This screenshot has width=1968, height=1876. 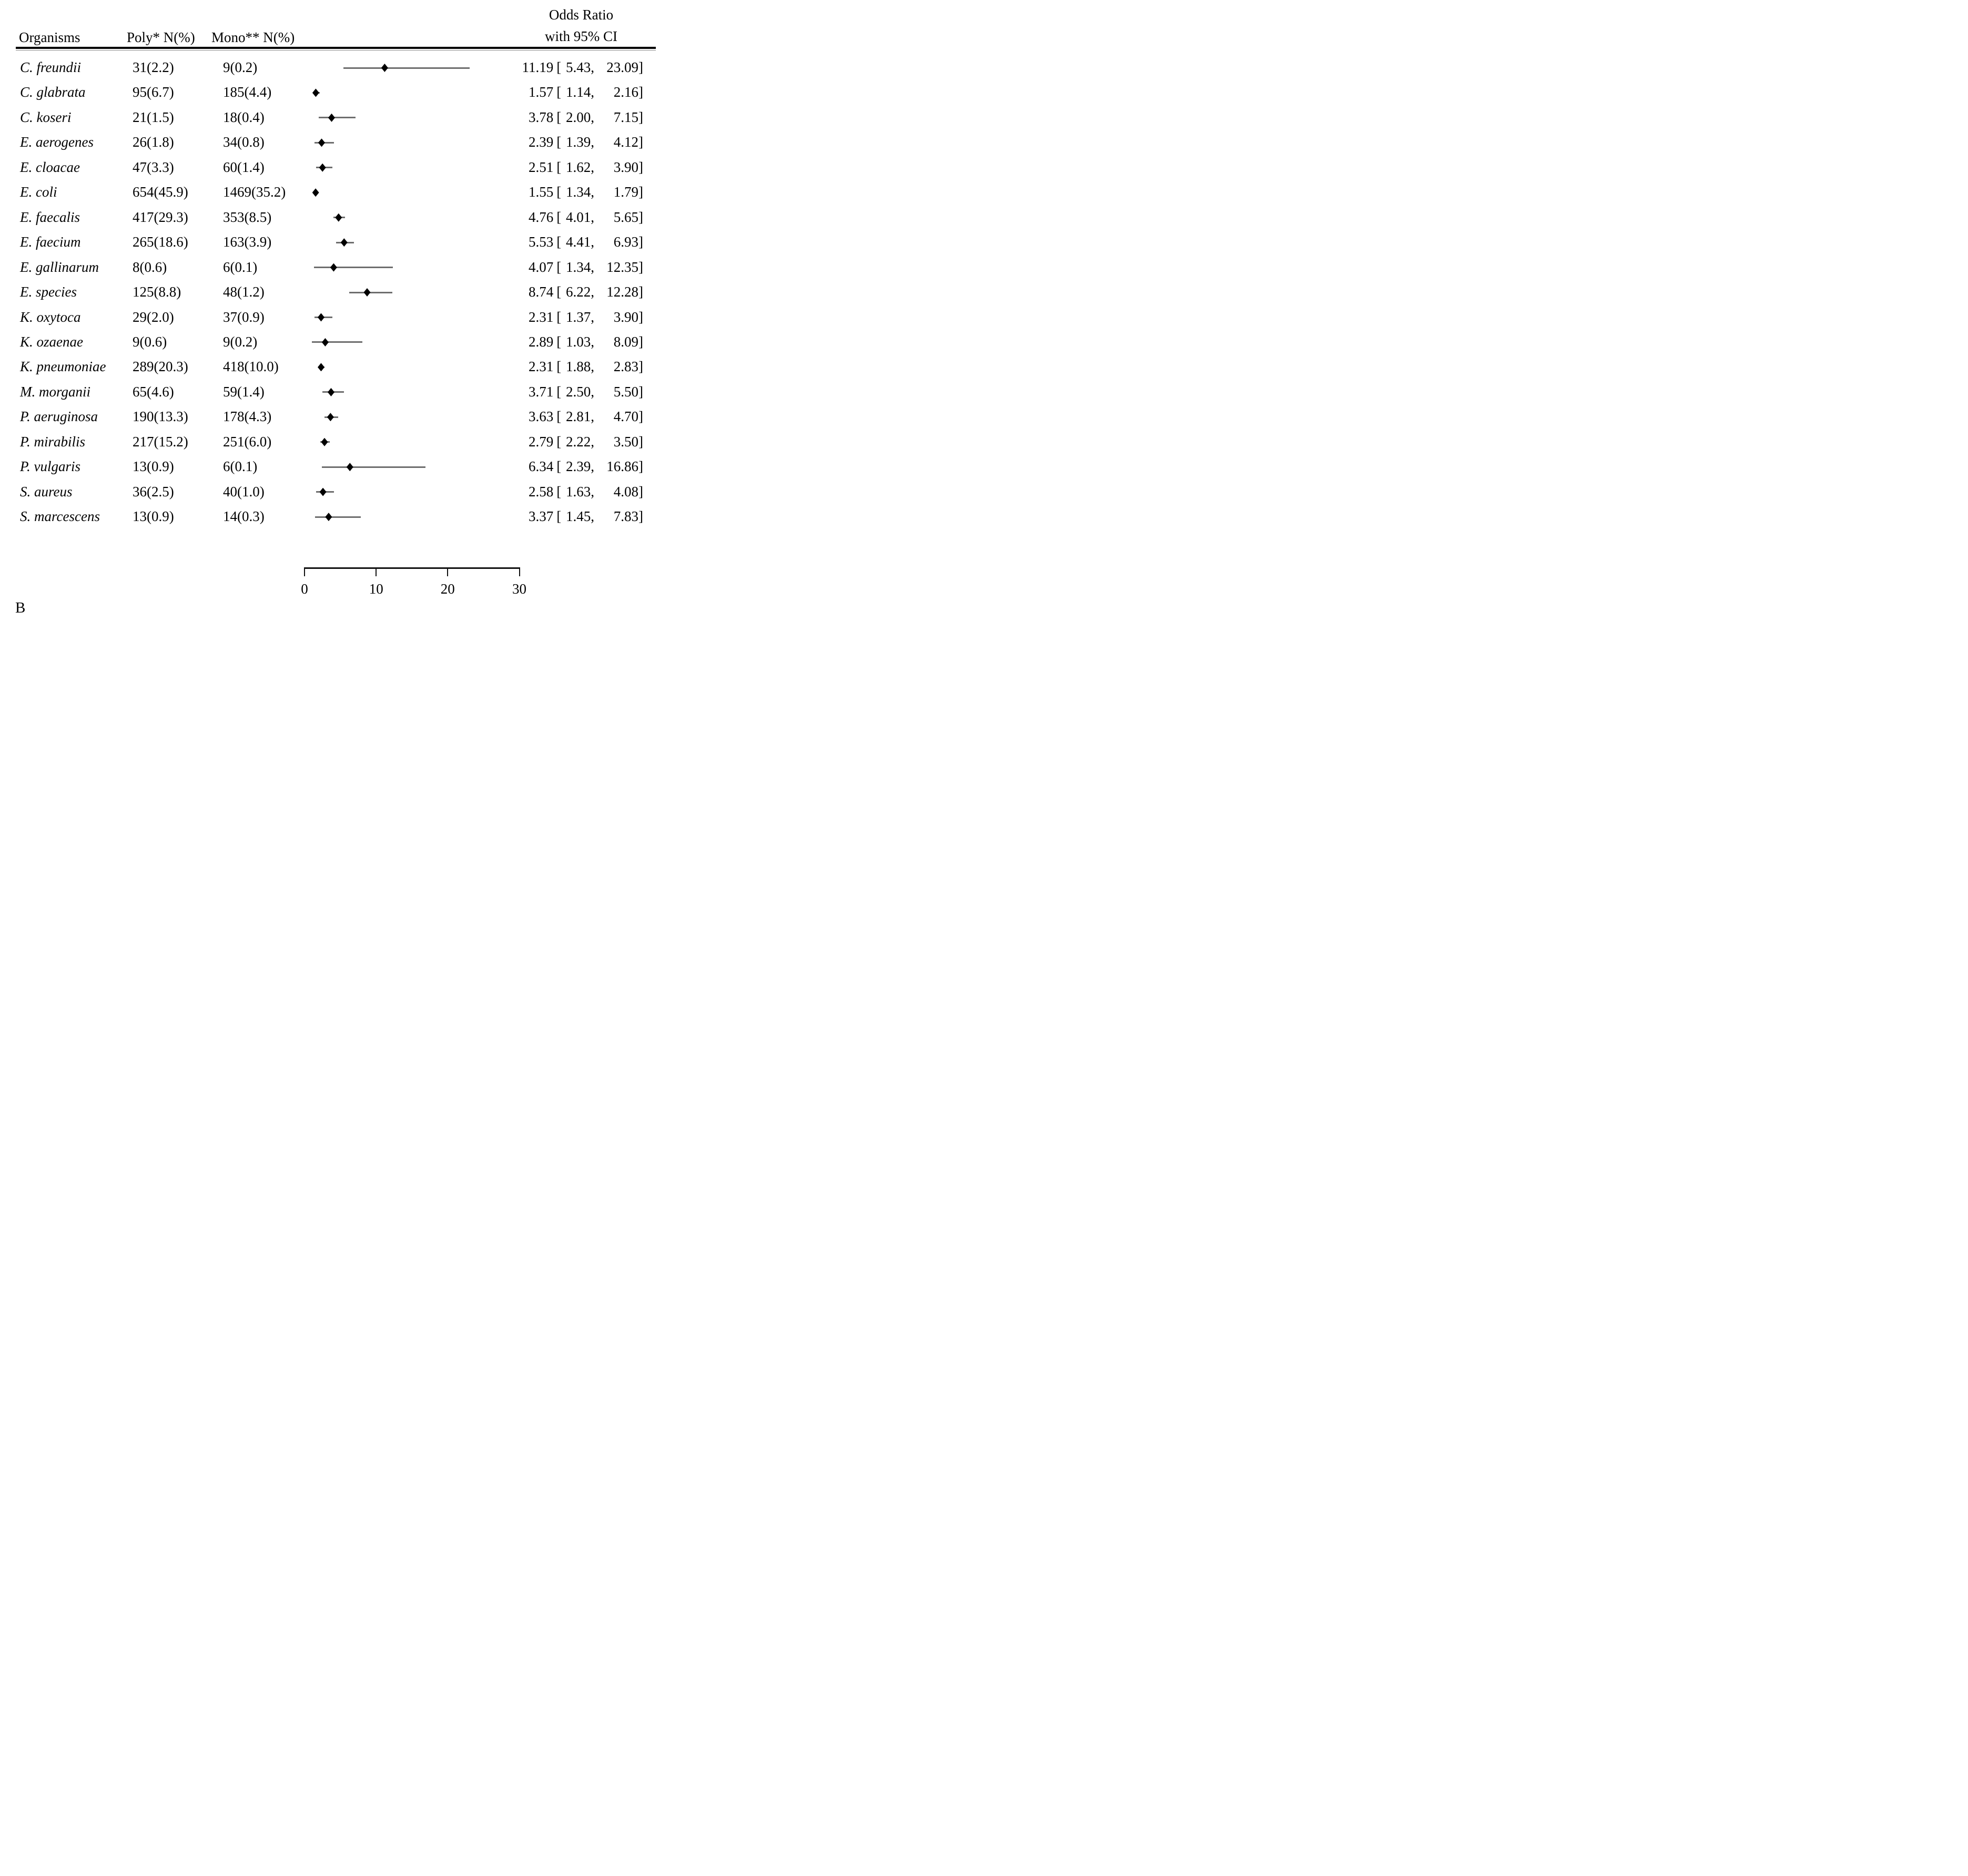 I want to click on ci-low-value: 6.22, so click(x=578, y=292).